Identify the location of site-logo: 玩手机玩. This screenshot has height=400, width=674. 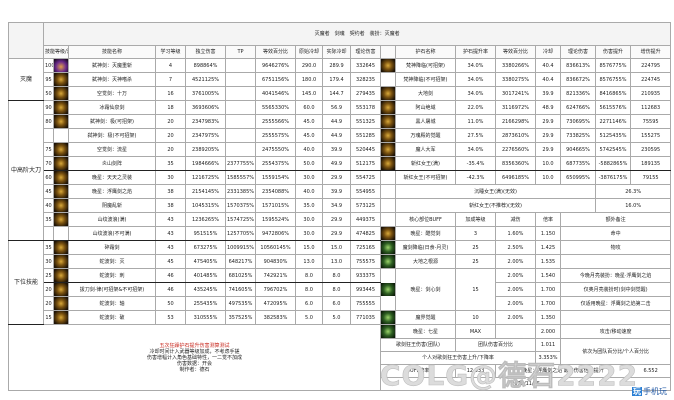
(649, 391).